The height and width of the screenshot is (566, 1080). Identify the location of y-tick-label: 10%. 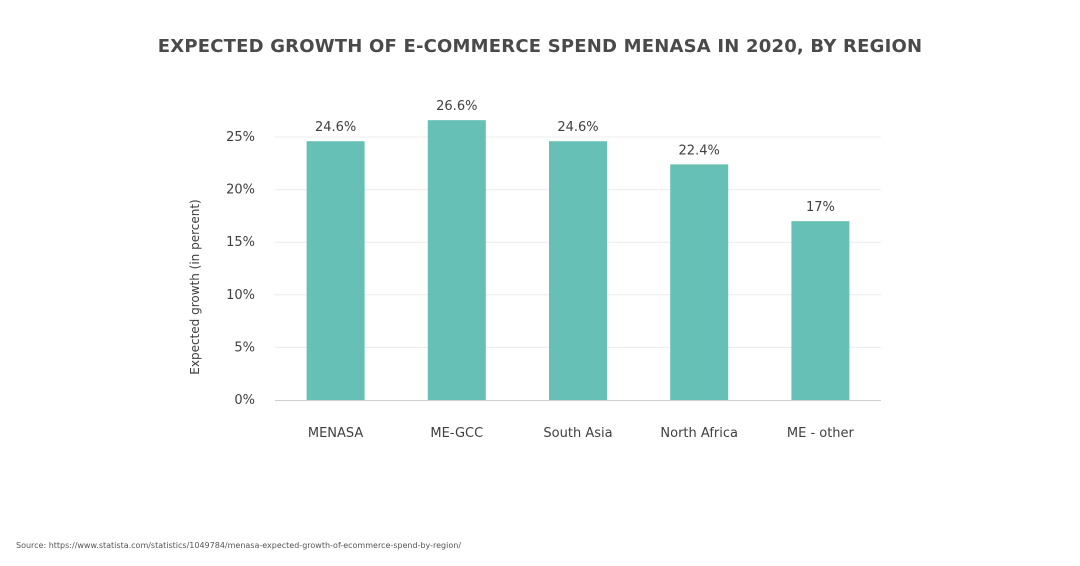
(240, 295).